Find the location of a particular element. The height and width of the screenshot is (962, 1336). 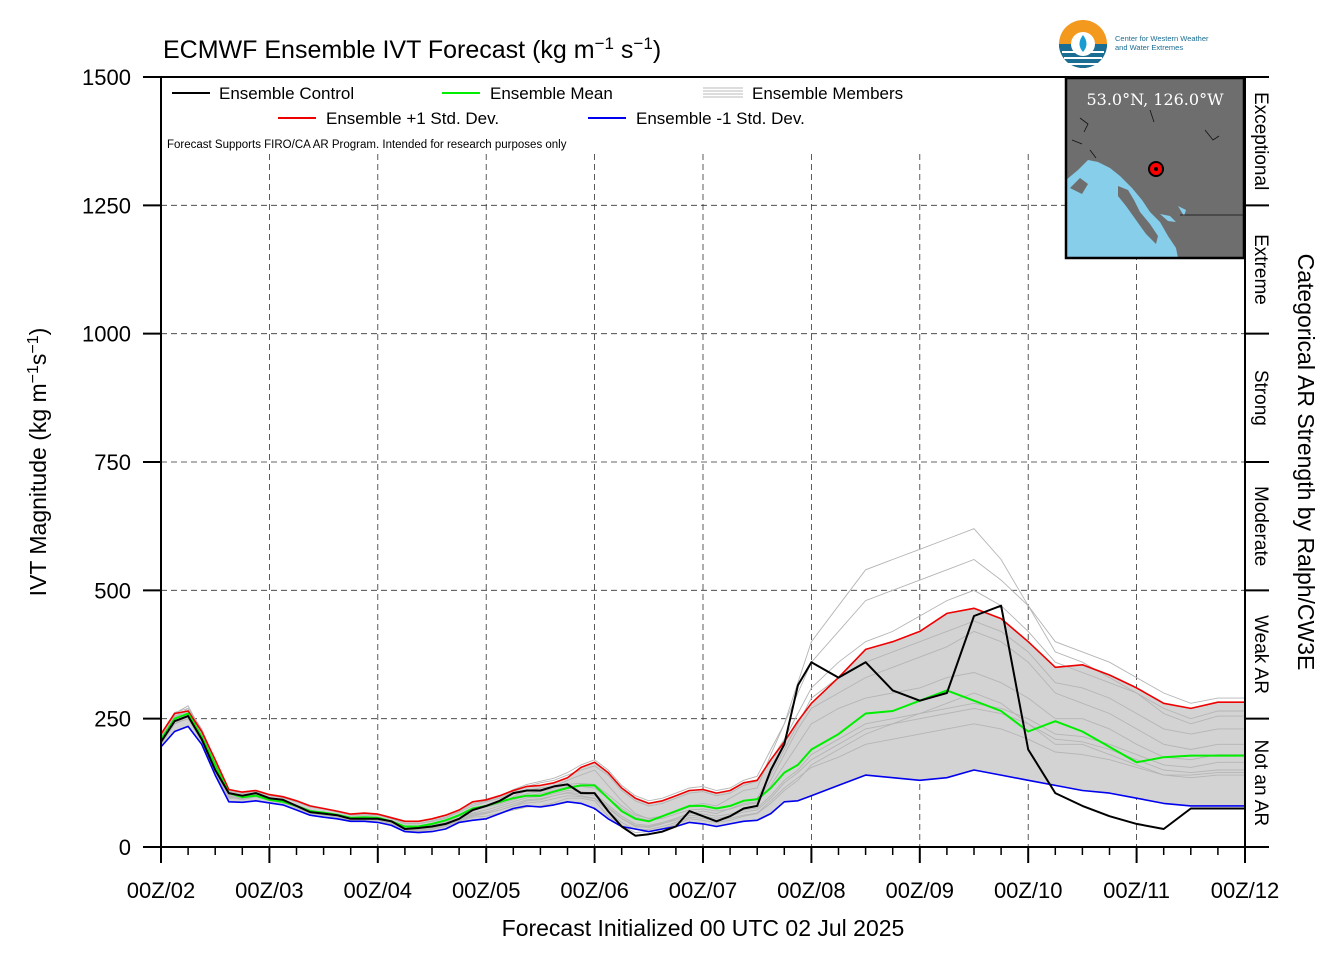

minus-std-line is located at coordinates (702, 779).